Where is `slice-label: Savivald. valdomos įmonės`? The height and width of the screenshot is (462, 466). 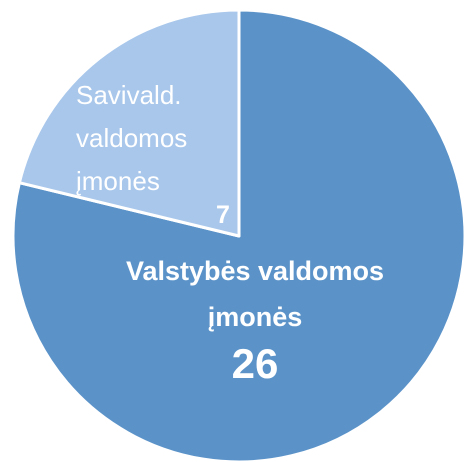 slice-label: Savivald. valdomos įmonės is located at coordinates (132, 138).